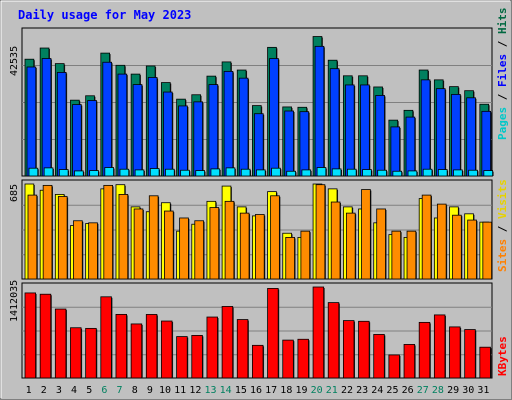  What do you see at coordinates (502, 199) in the screenshot?
I see `legend-entry: Visits` at bounding box center [502, 199].